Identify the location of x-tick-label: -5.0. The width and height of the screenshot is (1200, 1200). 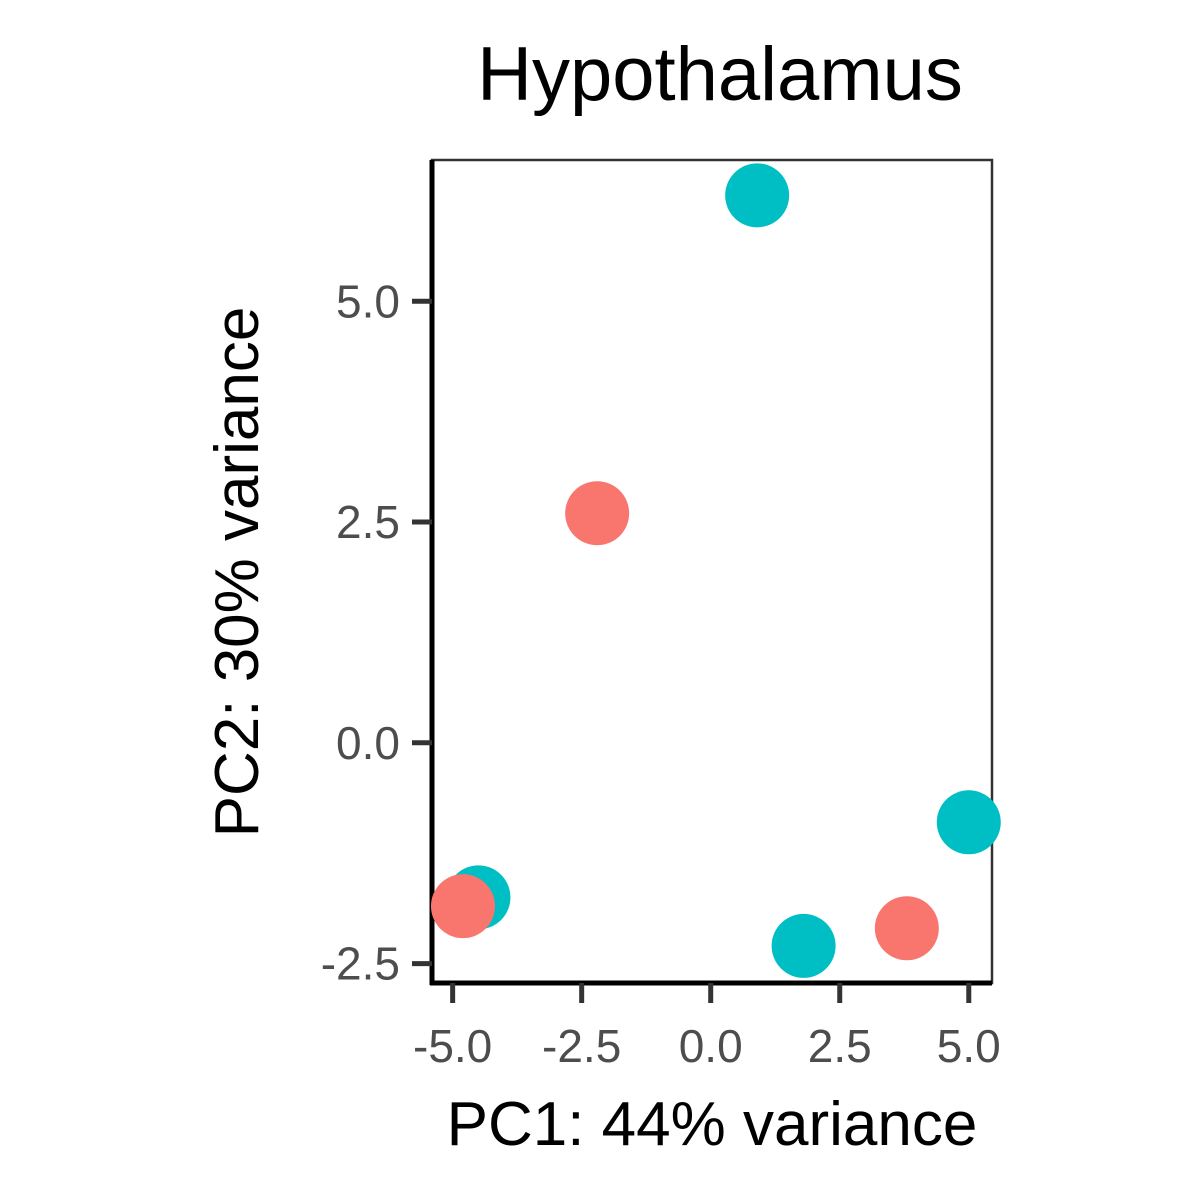
(452, 1046).